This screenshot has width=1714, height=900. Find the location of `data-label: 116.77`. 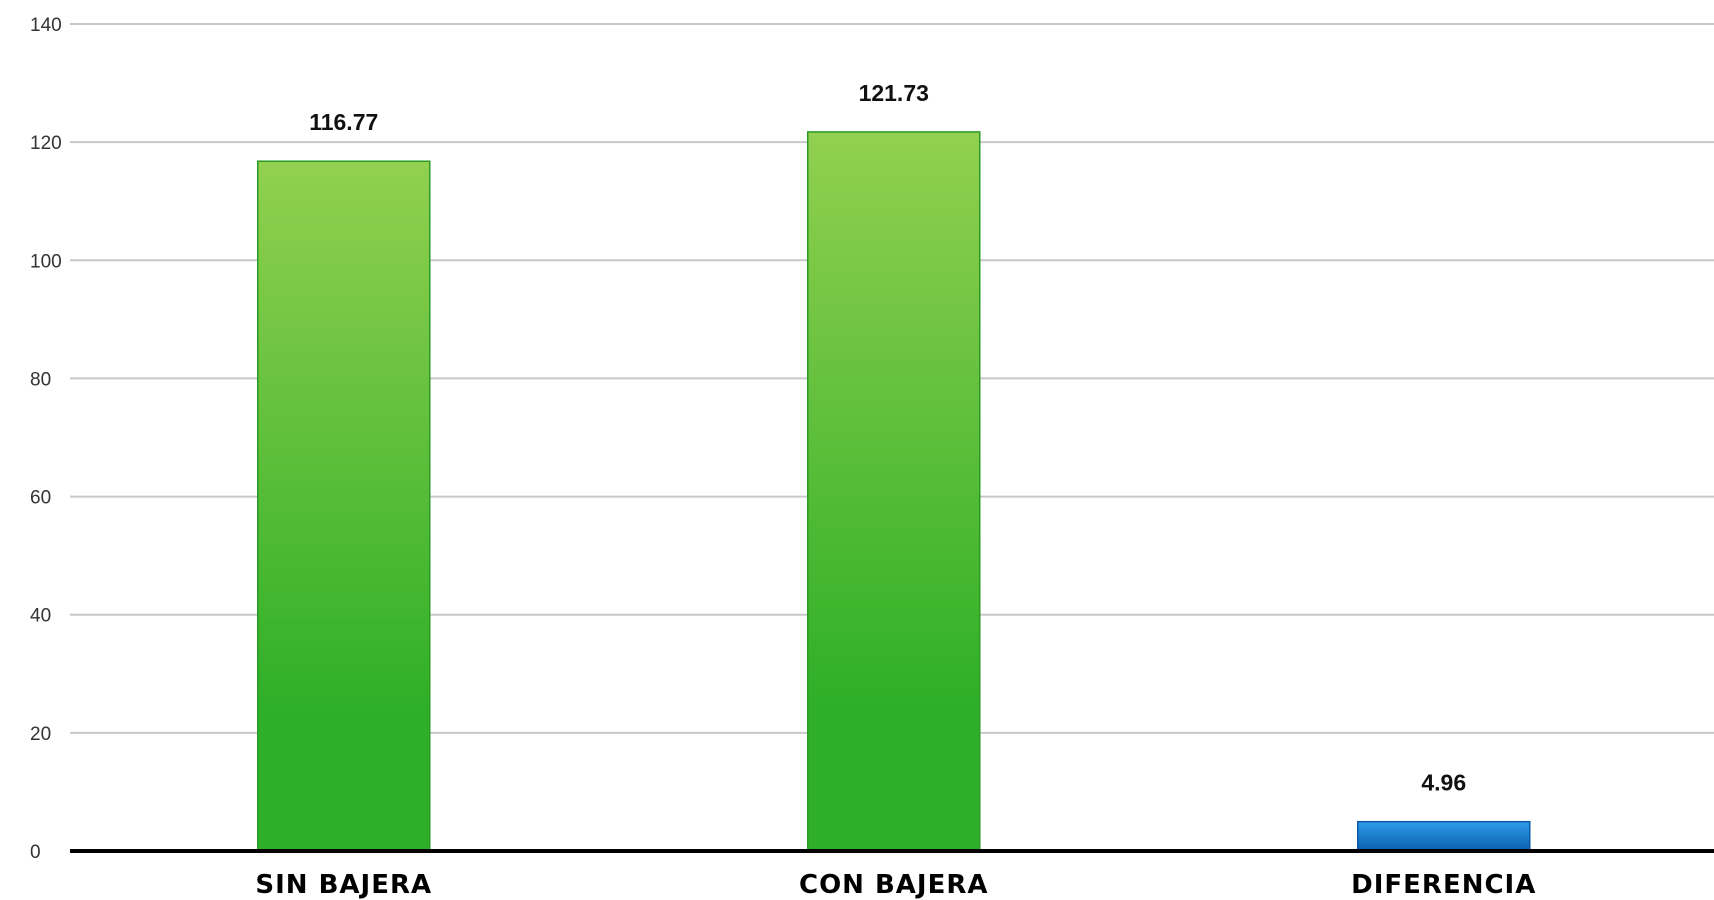

data-label: 116.77 is located at coordinates (343, 122).